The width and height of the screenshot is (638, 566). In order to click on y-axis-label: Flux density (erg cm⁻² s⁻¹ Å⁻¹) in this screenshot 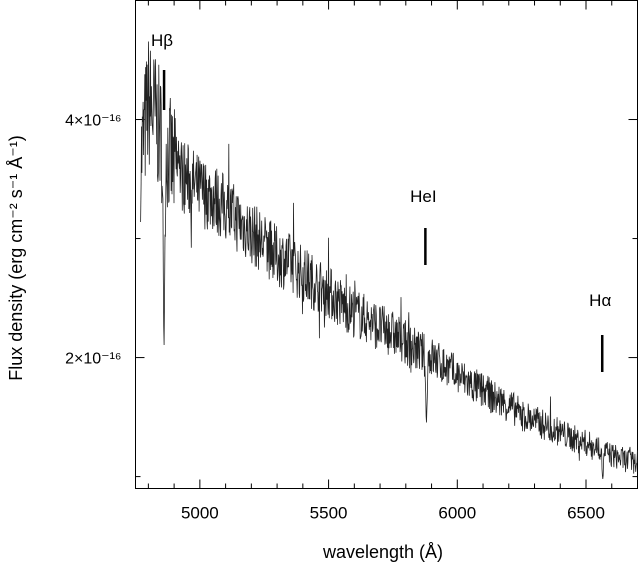, I will do `click(16, 258)`.